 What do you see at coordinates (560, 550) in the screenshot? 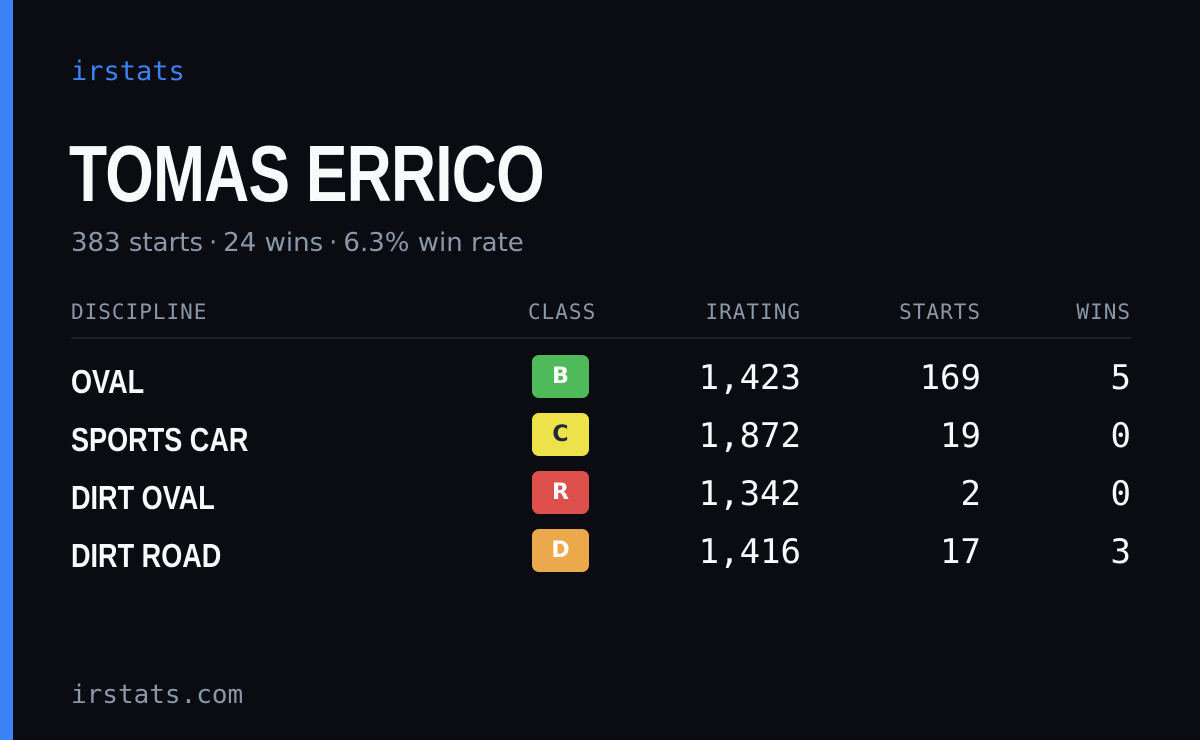
I see `class-badge: D` at bounding box center [560, 550].